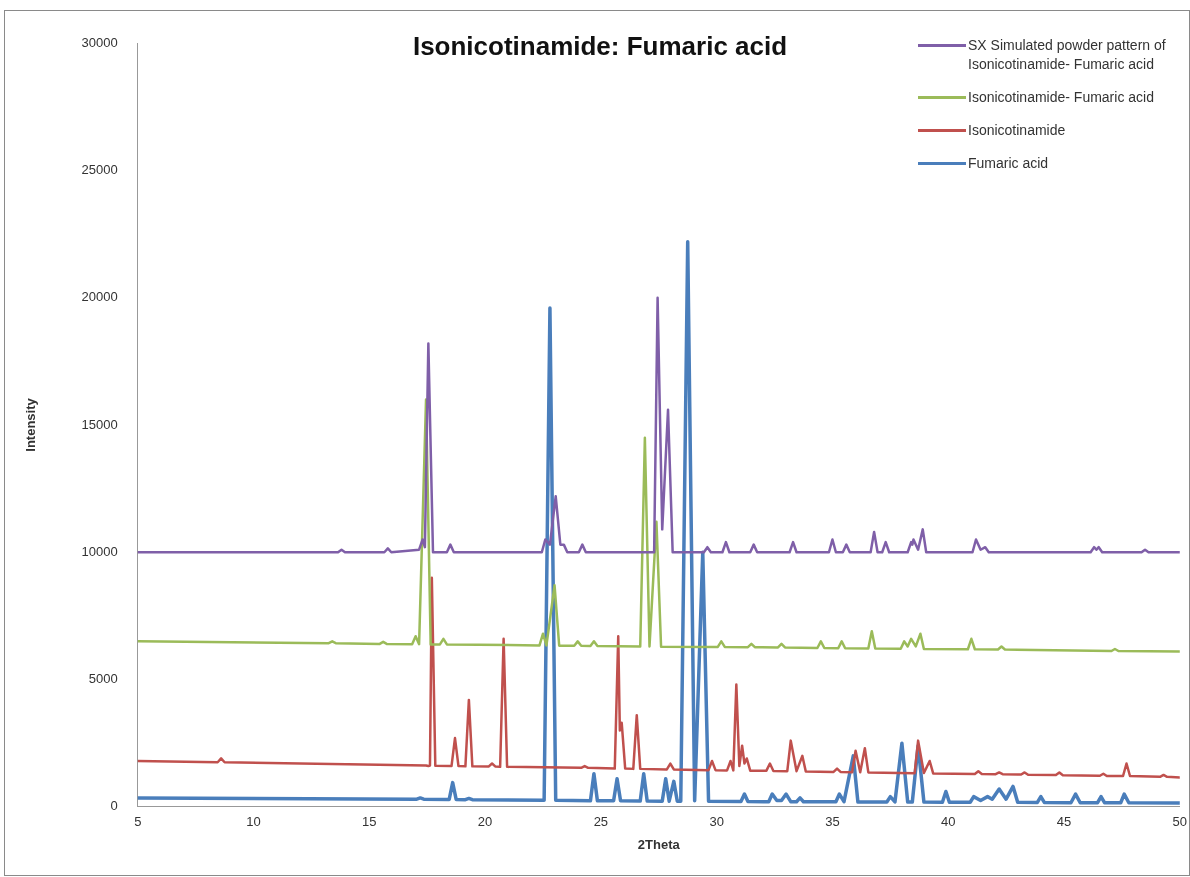 The image size is (1190, 877). I want to click on x-tick-label: 20, so click(485, 822).